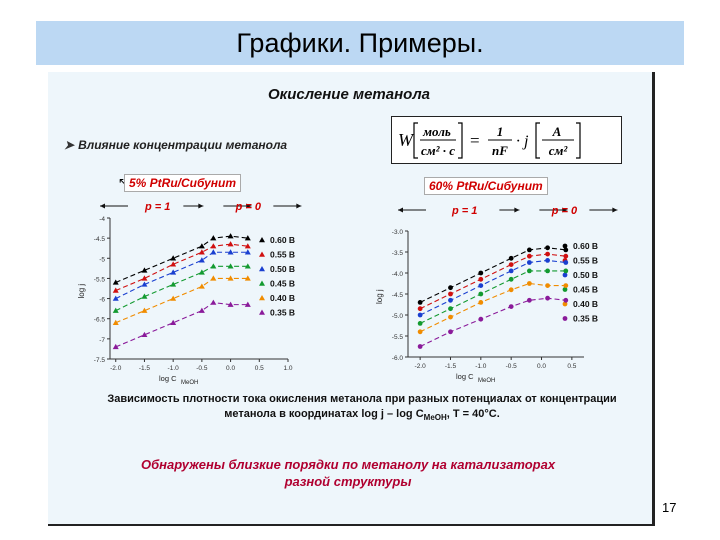 This screenshot has width=720, height=540. I want to click on formula-unit-right-num: А, so click(557, 131).